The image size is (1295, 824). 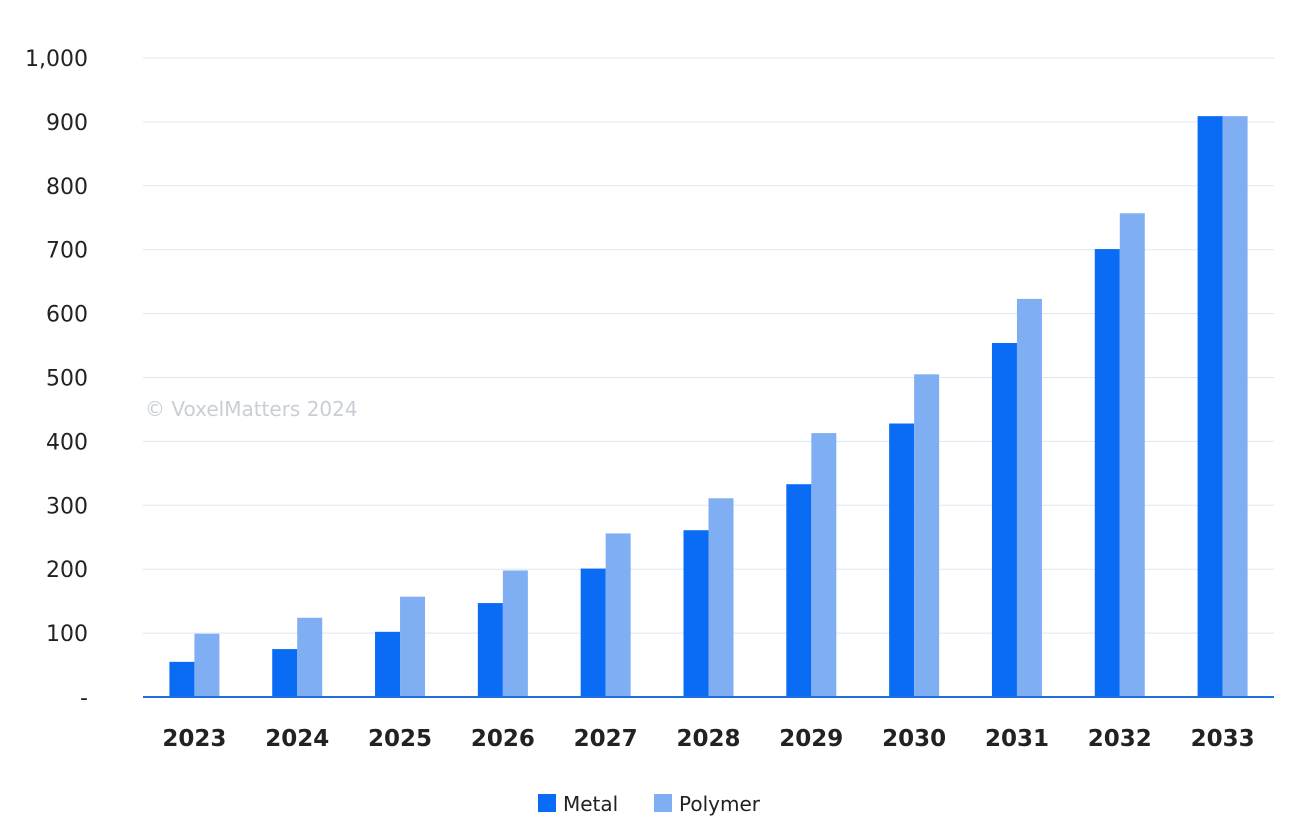 I want to click on bar-metal-2026, so click(x=490, y=650).